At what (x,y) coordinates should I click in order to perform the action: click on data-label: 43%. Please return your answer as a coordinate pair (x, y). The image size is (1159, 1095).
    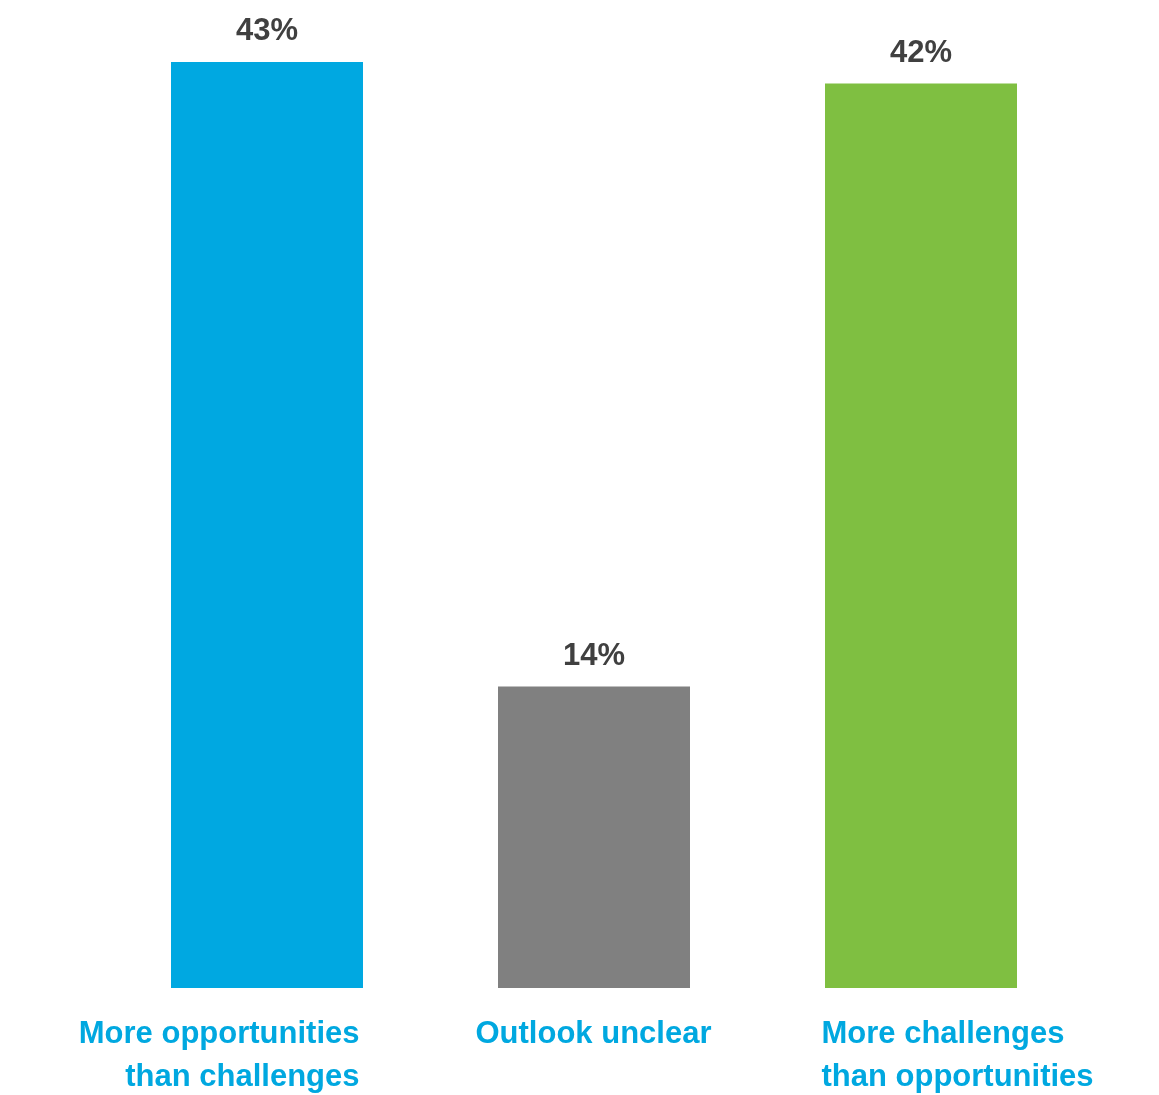
    Looking at the image, I should click on (267, 29).